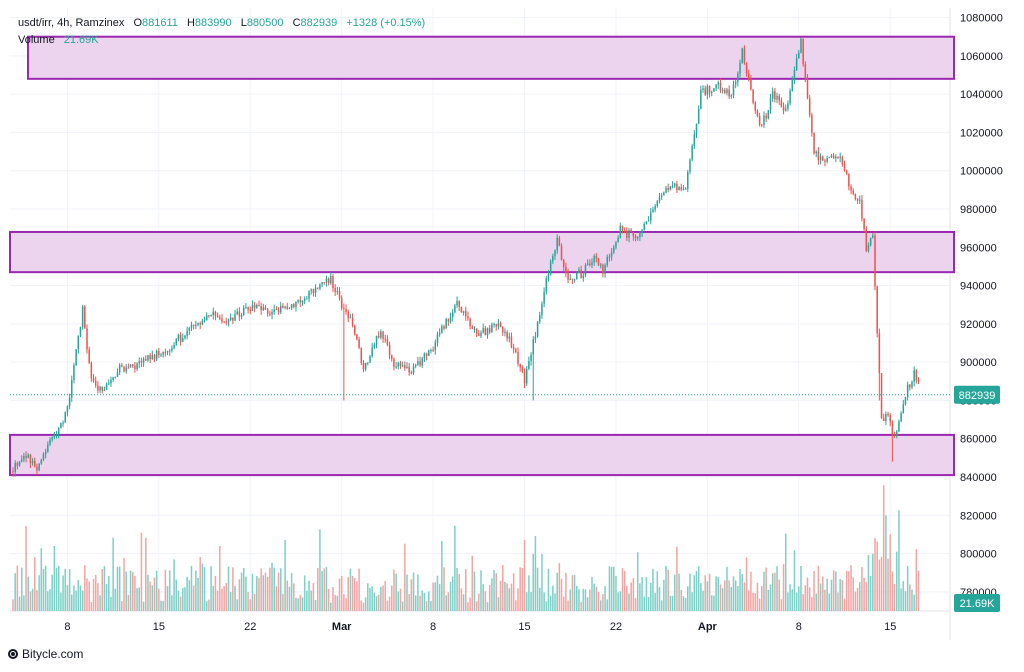 The height and width of the screenshot is (672, 1024). Describe the element at coordinates (53, 654) in the screenshot. I see `brand-label: Bitycle.com` at that location.